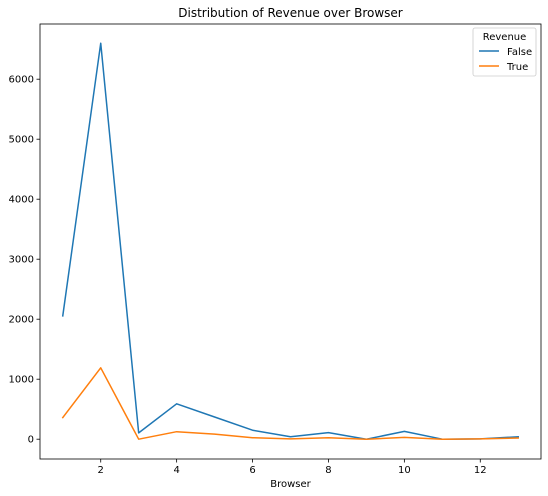 Image resolution: width=548 pixels, height=496 pixels. I want to click on legend: Revenue False True, so click(504, 52).